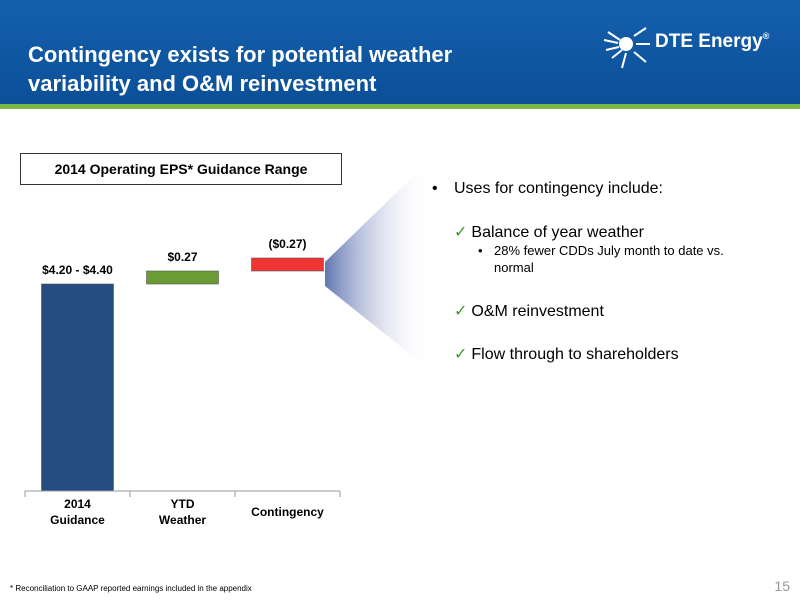  Describe the element at coordinates (287, 512) in the screenshot. I see `category-label: Contingency` at that location.